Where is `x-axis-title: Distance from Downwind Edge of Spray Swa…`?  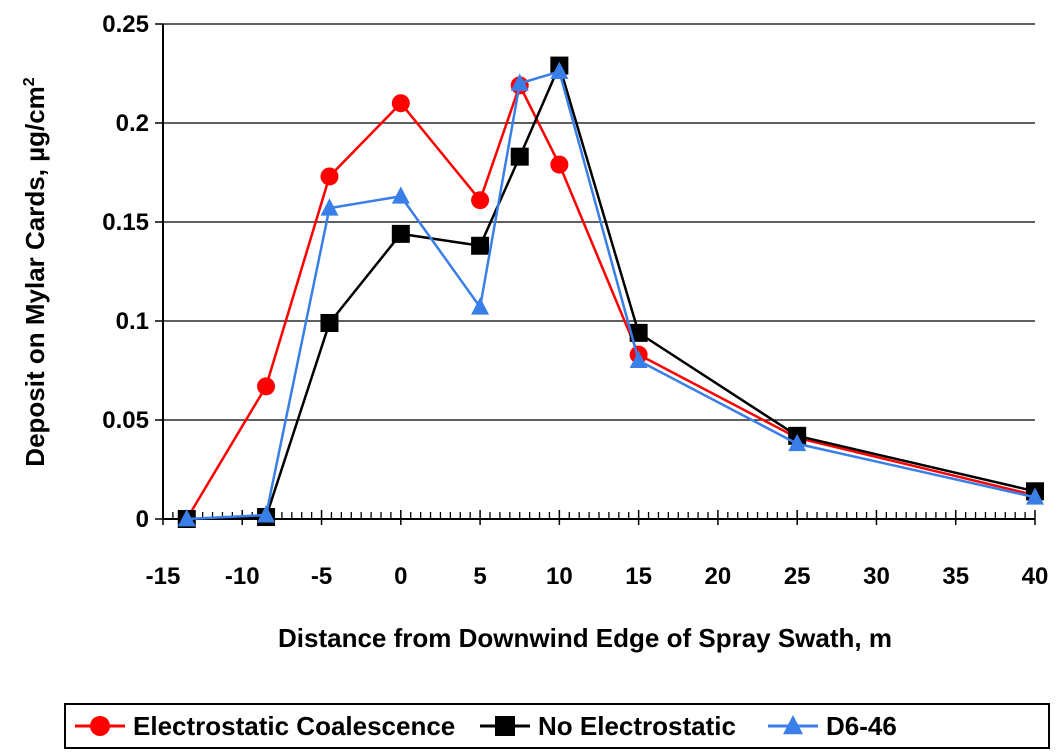
x-axis-title: Distance from Downwind Edge of Spray Swa… is located at coordinates (585, 638).